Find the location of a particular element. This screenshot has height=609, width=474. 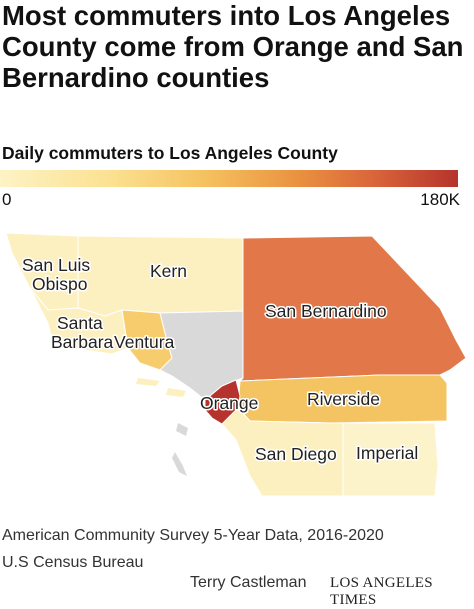

label-san-luis-obispo-line1: San Luis is located at coordinates (56, 265).